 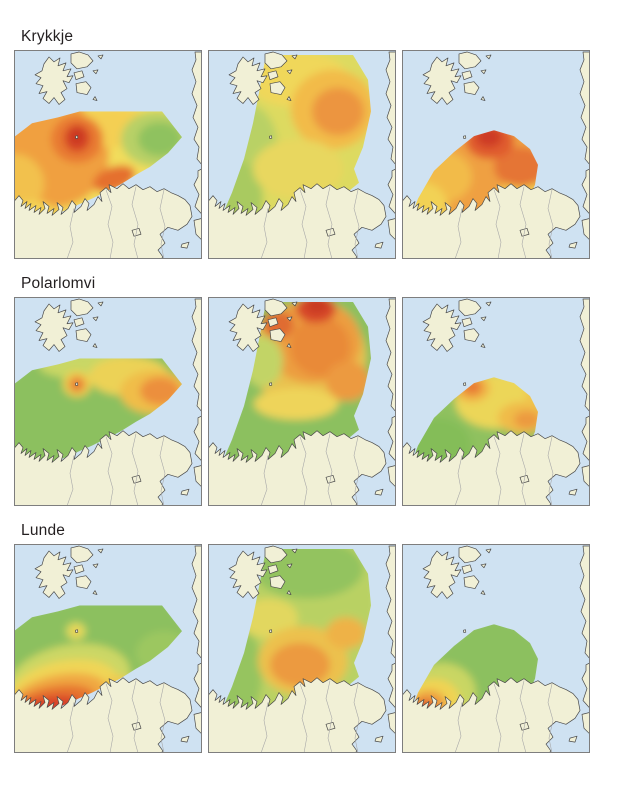 What do you see at coordinates (47, 36) in the screenshot?
I see `row-title-krykkje: Krykkje` at bounding box center [47, 36].